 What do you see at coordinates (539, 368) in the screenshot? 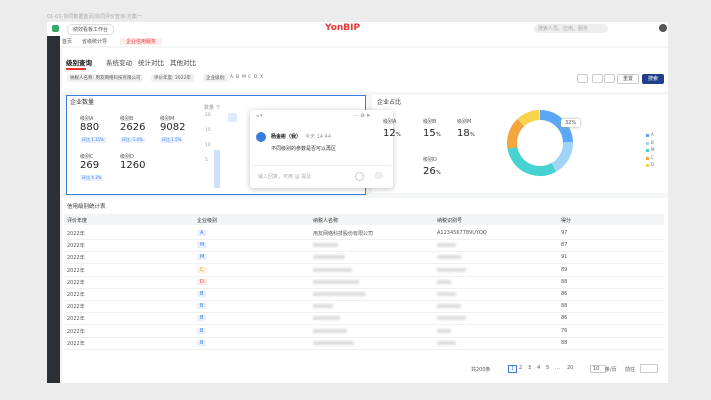
I see `page-button: 4` at bounding box center [539, 368].